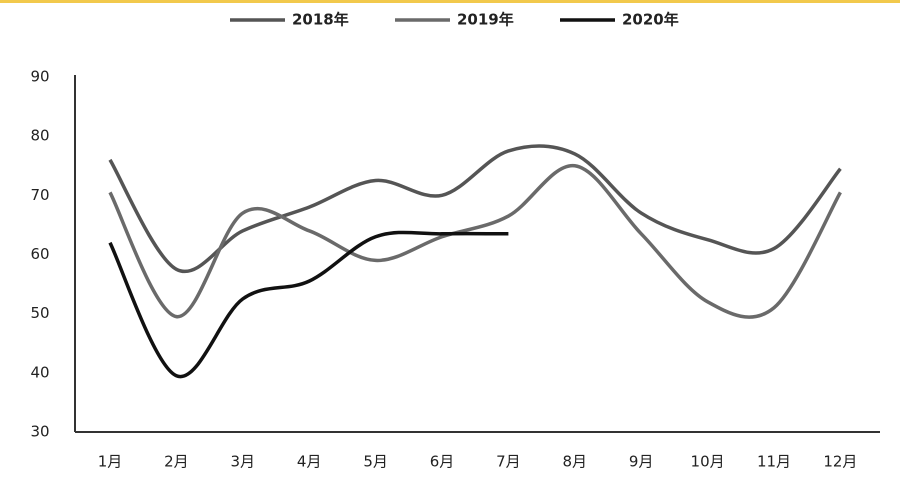 The image size is (900, 483). What do you see at coordinates (840, 462) in the screenshot?
I see `x-tick-label: 12月` at bounding box center [840, 462].